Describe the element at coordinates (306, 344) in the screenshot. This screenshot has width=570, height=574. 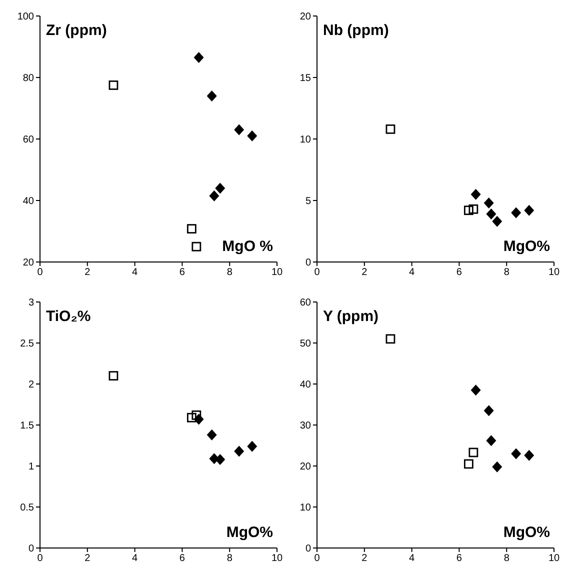
I see `y-tick-label: 50` at that location.